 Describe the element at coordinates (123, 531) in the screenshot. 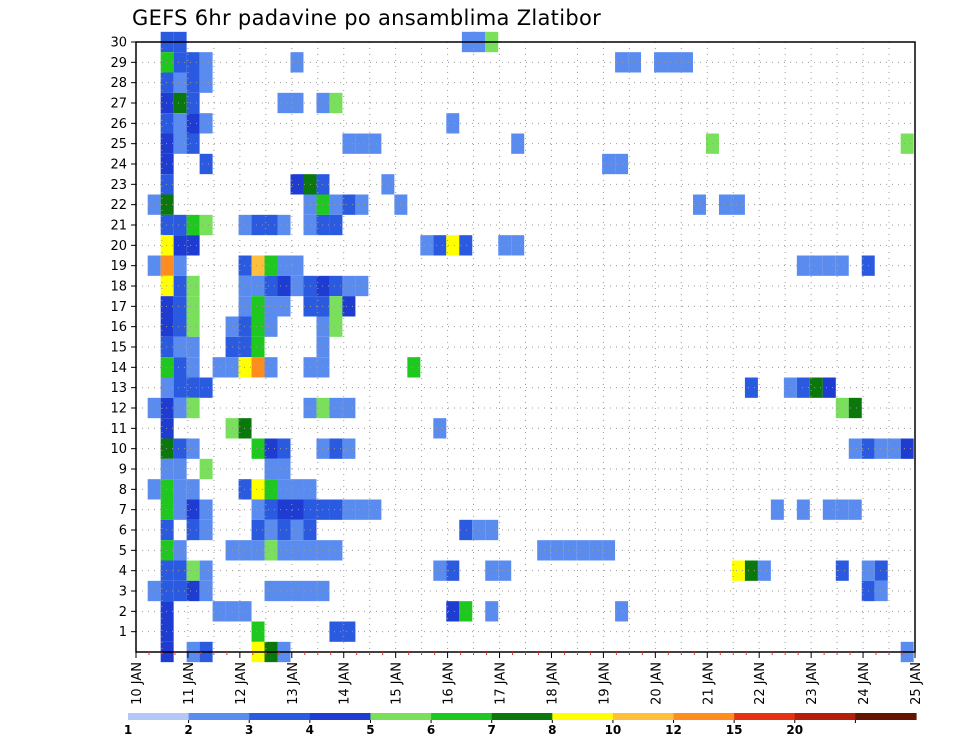

I see `y-tick-label: 6` at that location.